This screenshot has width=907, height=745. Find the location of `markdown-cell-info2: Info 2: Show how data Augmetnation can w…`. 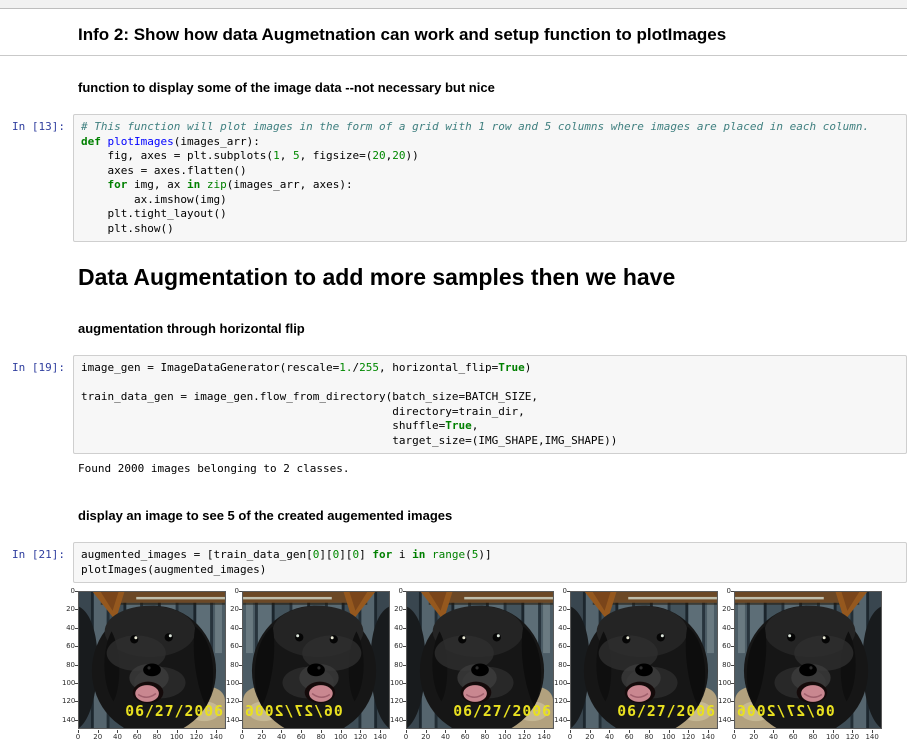

markdown-cell-info2: Info 2: Show how data Augmetnation can w… is located at coordinates (453, 32).